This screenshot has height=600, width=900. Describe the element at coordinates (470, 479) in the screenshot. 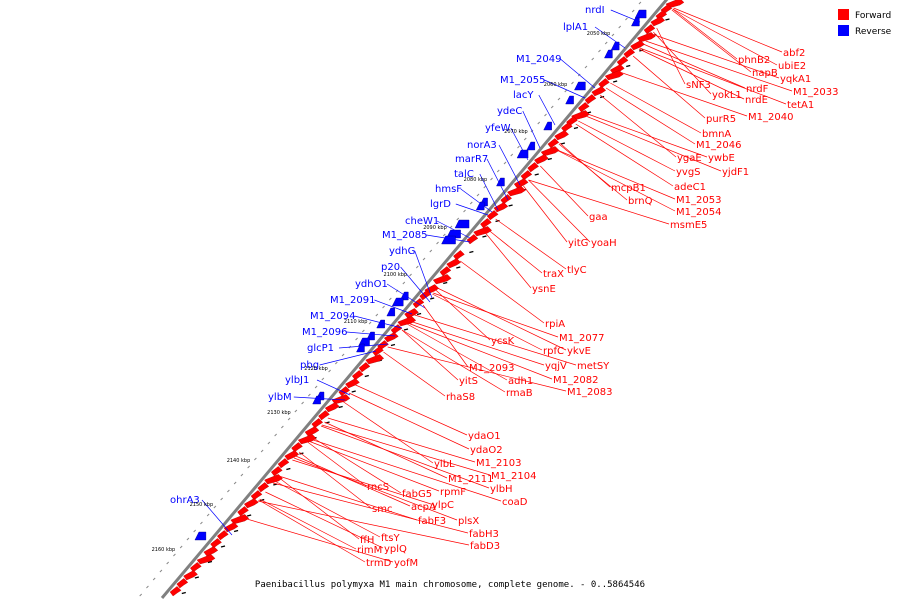

I see `forward-gene-label: M1_2111` at that location.